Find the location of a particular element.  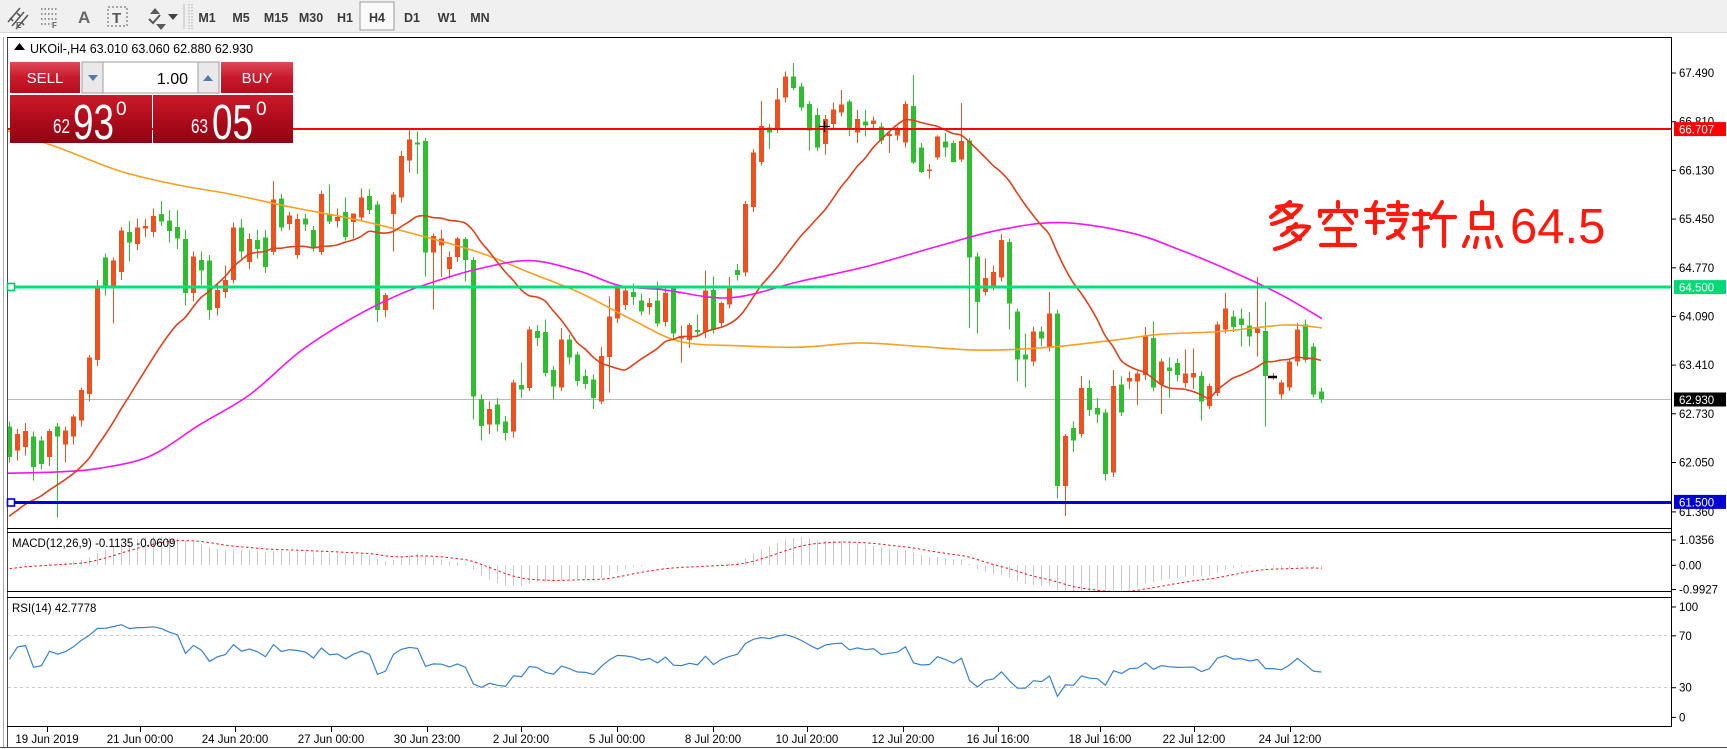

svg-text: M15 is located at coordinates (276, 18).